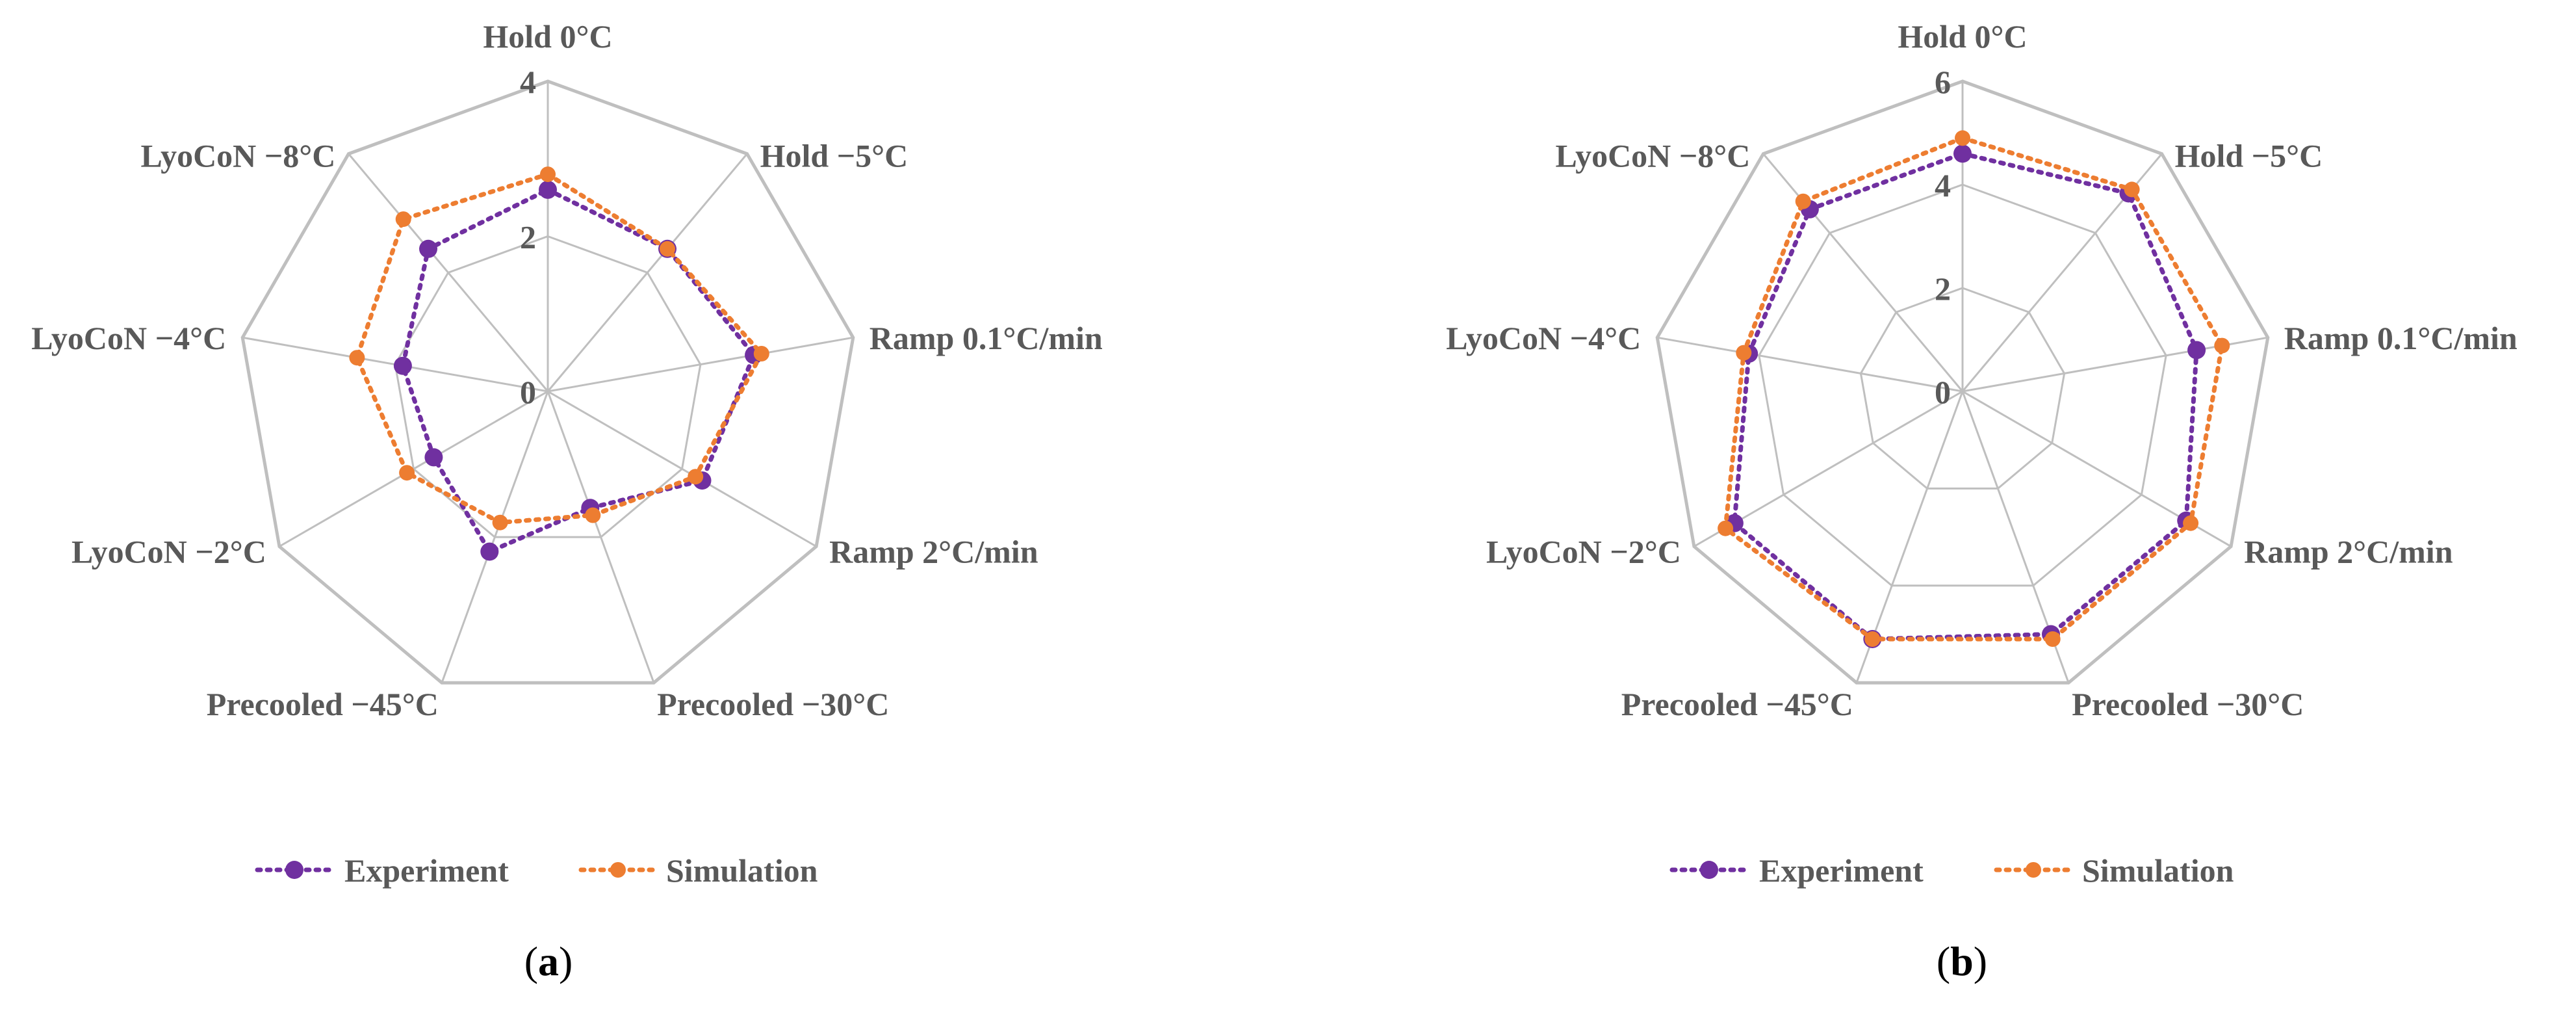  What do you see at coordinates (2348, 552) in the screenshot?
I see `category-label-b-ramp-2c-per-min: Ramp 2°C/min` at bounding box center [2348, 552].